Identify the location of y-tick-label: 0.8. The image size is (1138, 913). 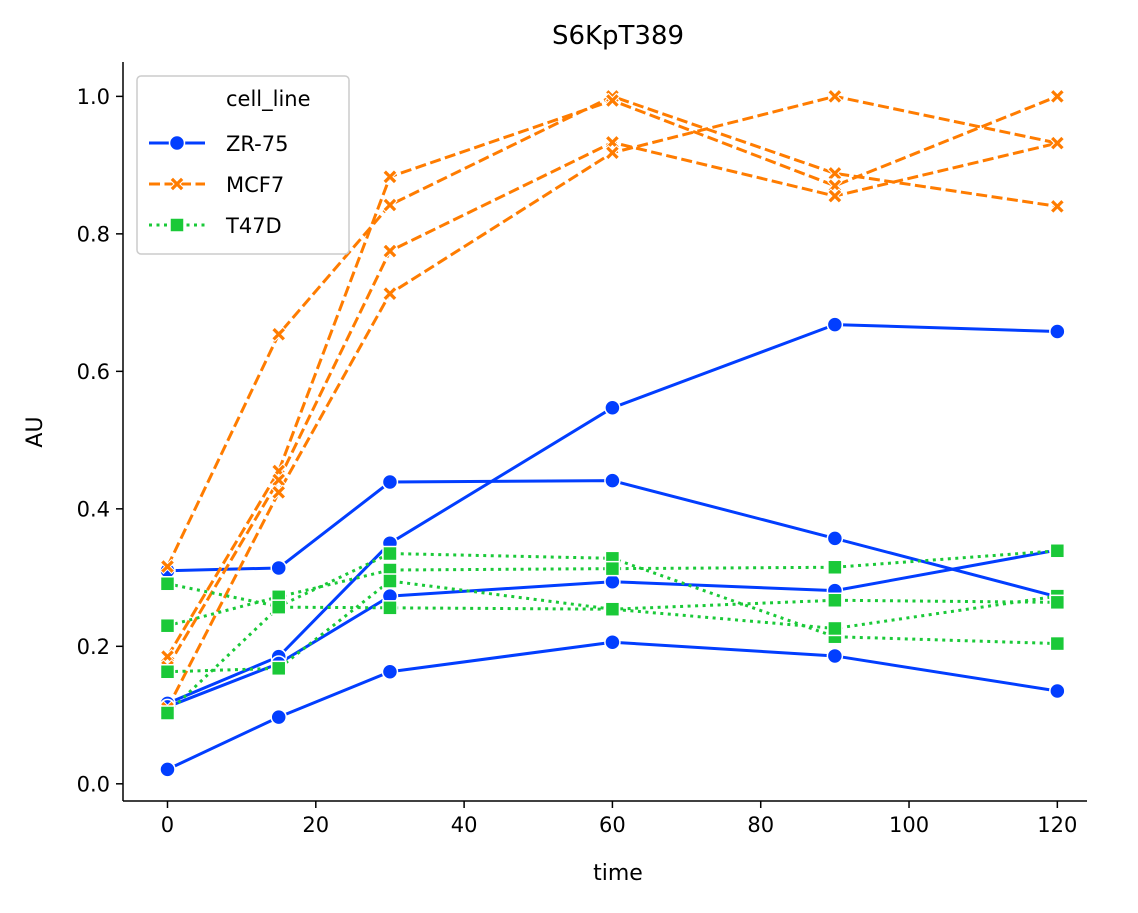
(93, 234).